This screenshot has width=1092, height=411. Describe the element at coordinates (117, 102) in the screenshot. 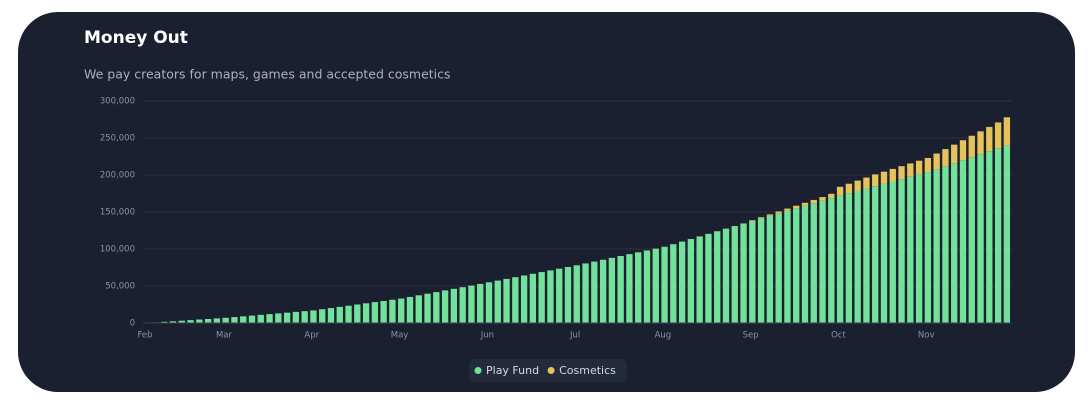

I see `y-tick-label: 300,000` at that location.